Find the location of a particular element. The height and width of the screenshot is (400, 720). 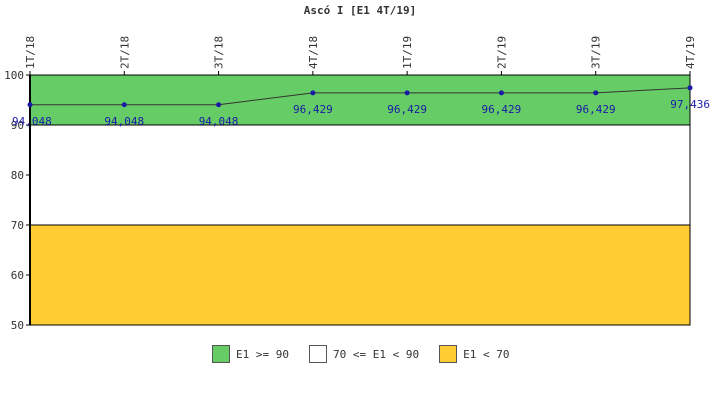

x-tick-label: 2T/19 is located at coordinates (501, 52).